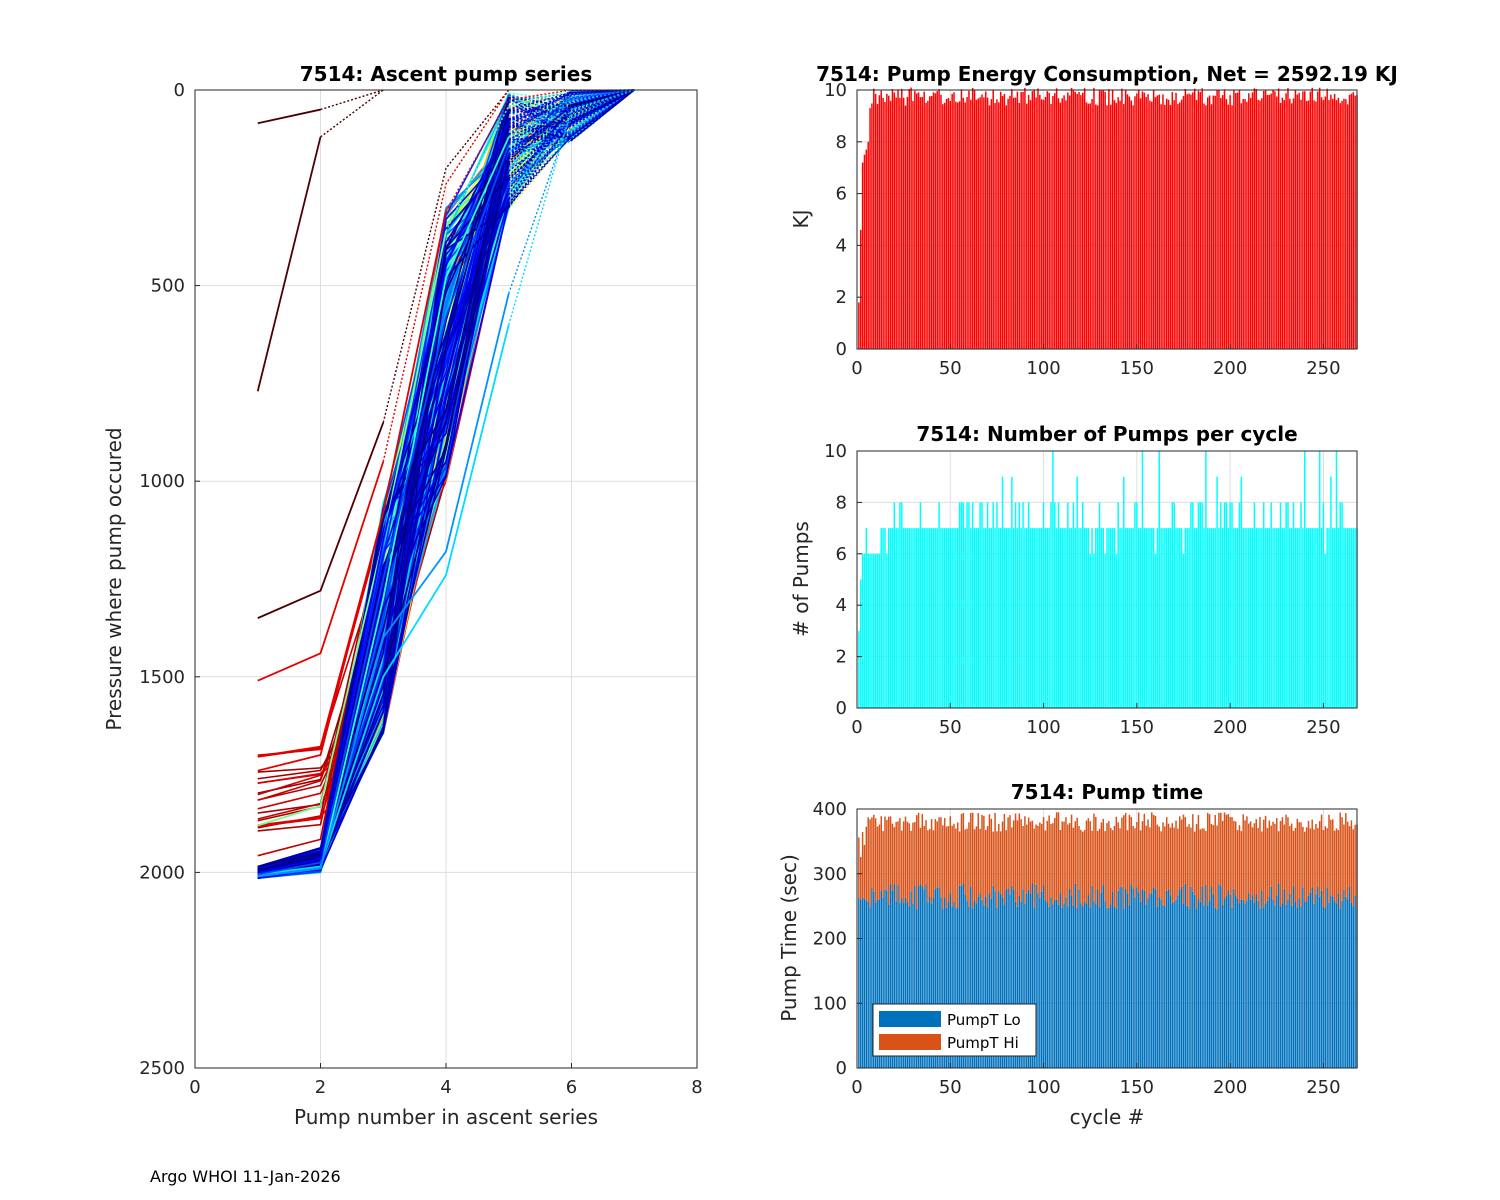 This screenshot has height=1200, width=1500. What do you see at coordinates (1323, 1087) in the screenshot?
I see `pumptime-xtick-label: 250` at bounding box center [1323, 1087].